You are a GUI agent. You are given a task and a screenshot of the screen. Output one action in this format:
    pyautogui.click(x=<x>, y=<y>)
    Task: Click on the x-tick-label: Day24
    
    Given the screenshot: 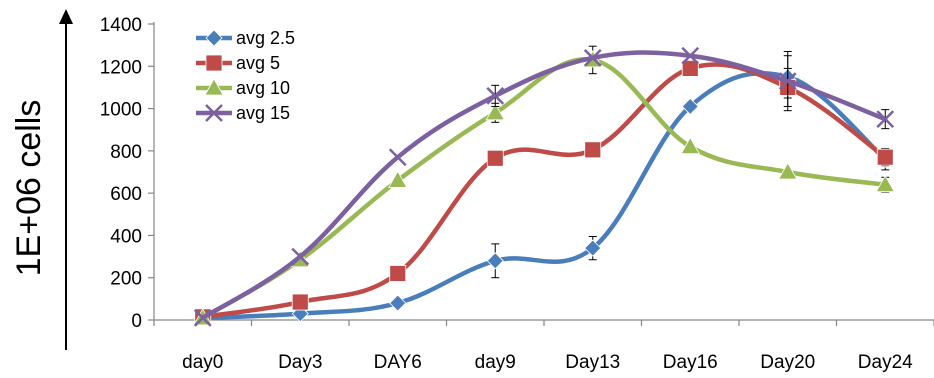 What is the action you would take?
    pyautogui.click(x=885, y=362)
    